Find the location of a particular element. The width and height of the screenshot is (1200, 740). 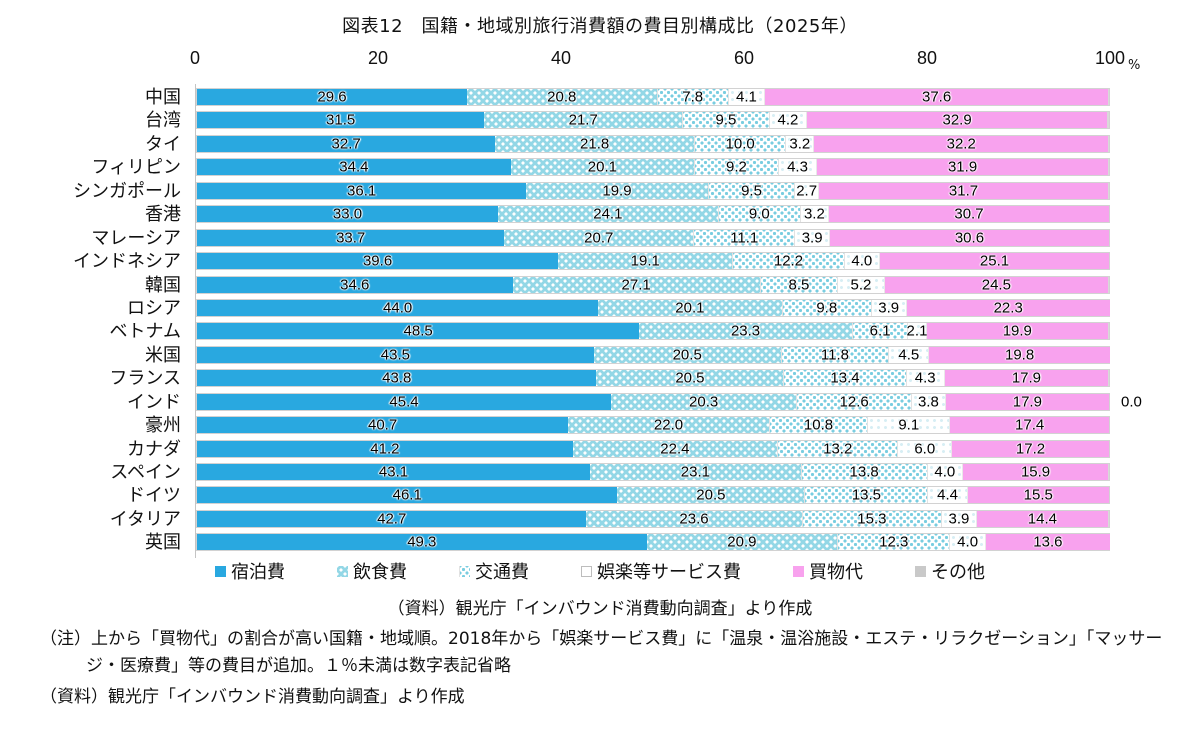

value-label: 4.0 is located at coordinates (945, 472).